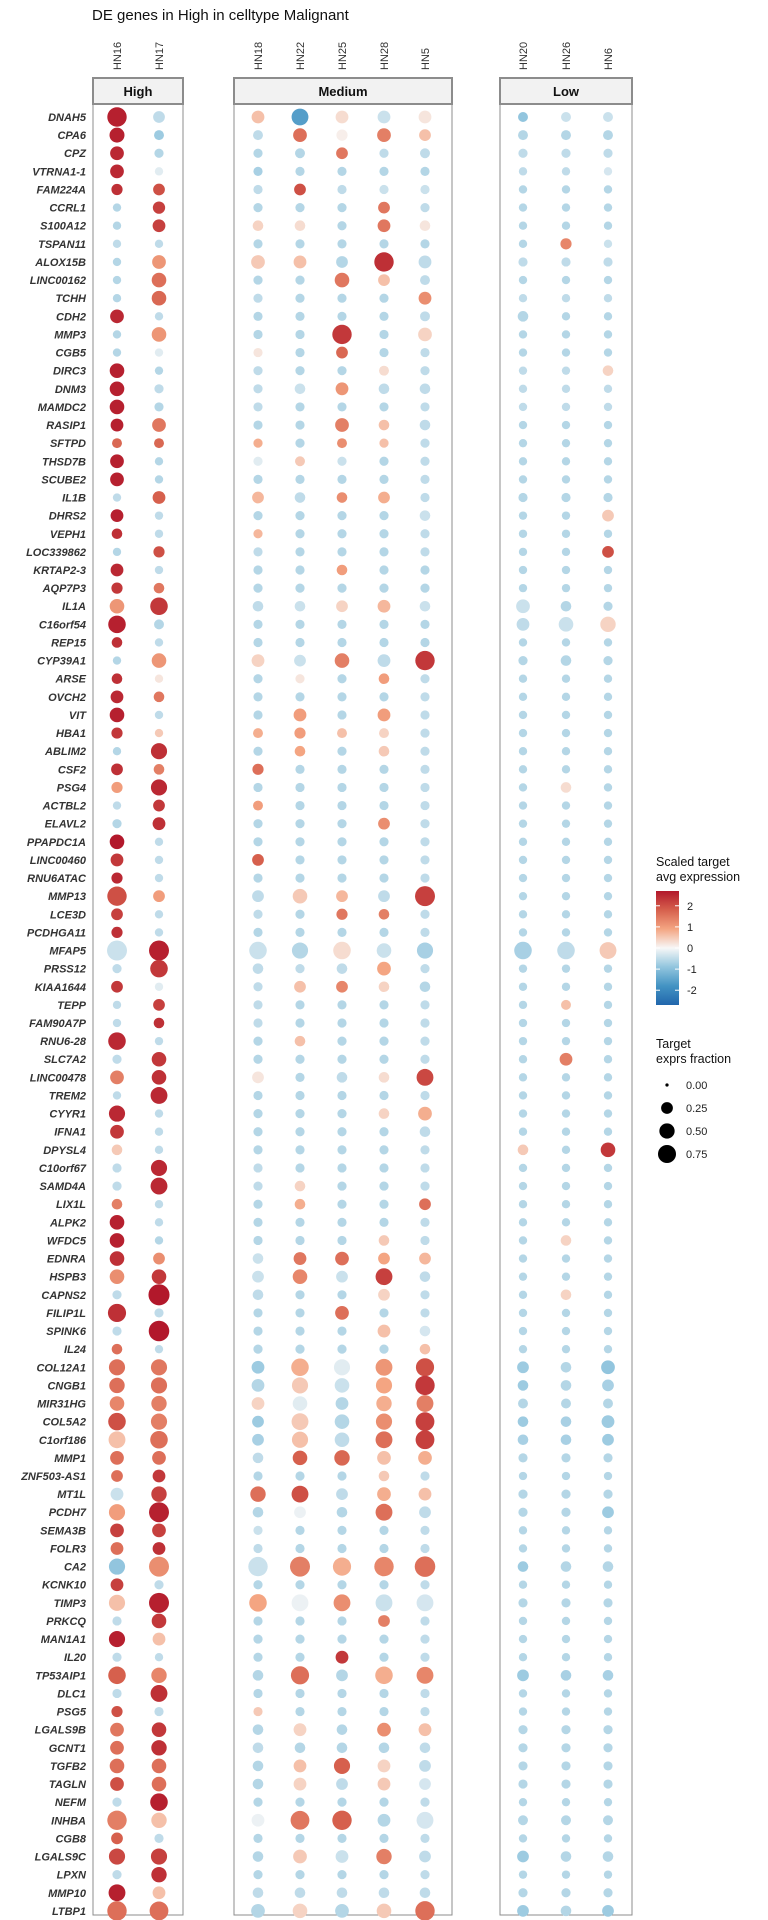 The height and width of the screenshot is (1920, 768). What do you see at coordinates (693, 1100) in the screenshot?
I see `size-legend: Target exprs fraction 0.00 0.25 0.50 0.75` at bounding box center [693, 1100].